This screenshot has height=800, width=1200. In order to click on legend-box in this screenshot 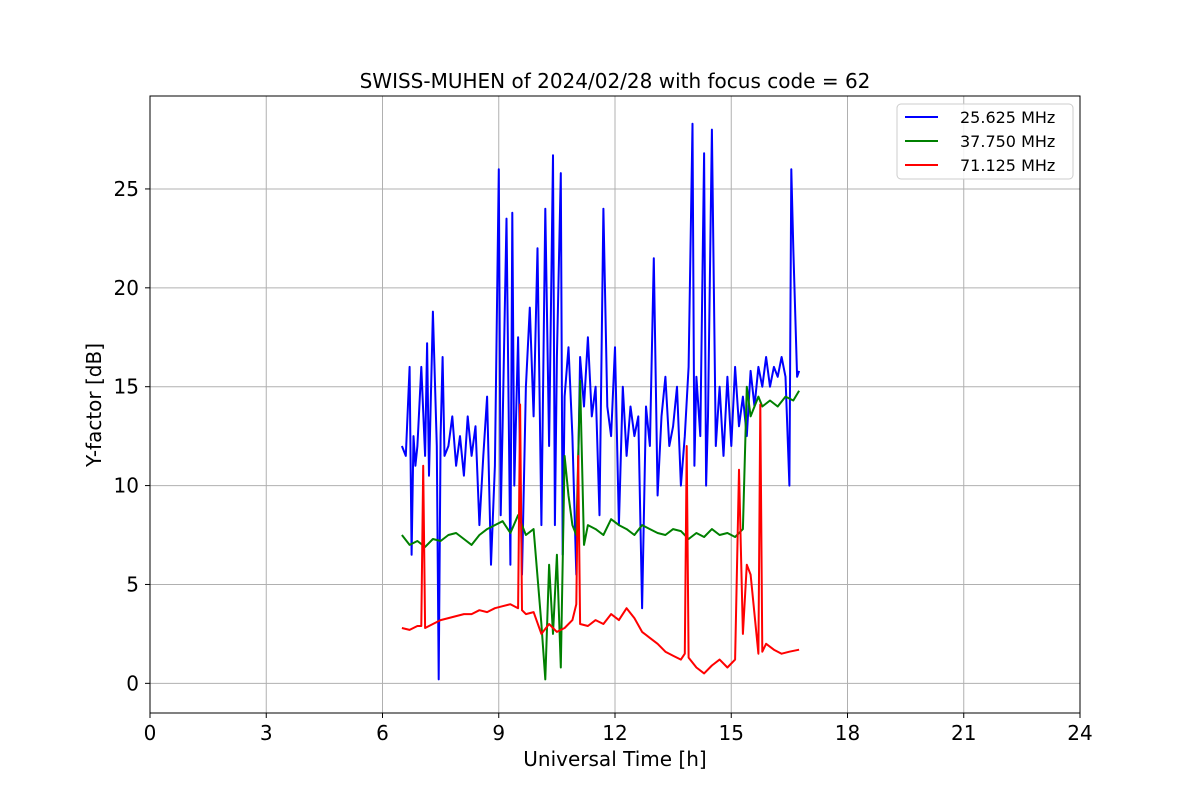, I will do `click(985, 141)`.